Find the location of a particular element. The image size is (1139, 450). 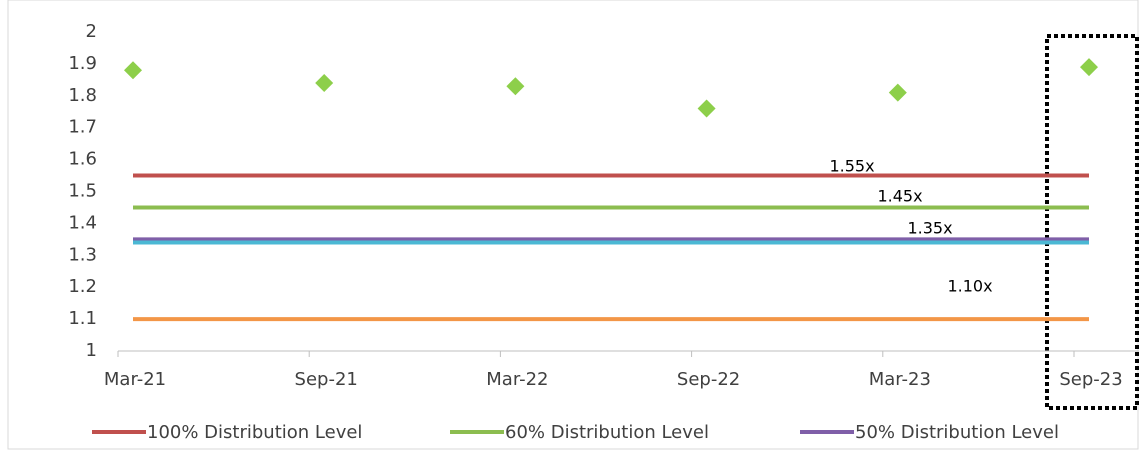

annotation: 1.35x is located at coordinates (929, 228).